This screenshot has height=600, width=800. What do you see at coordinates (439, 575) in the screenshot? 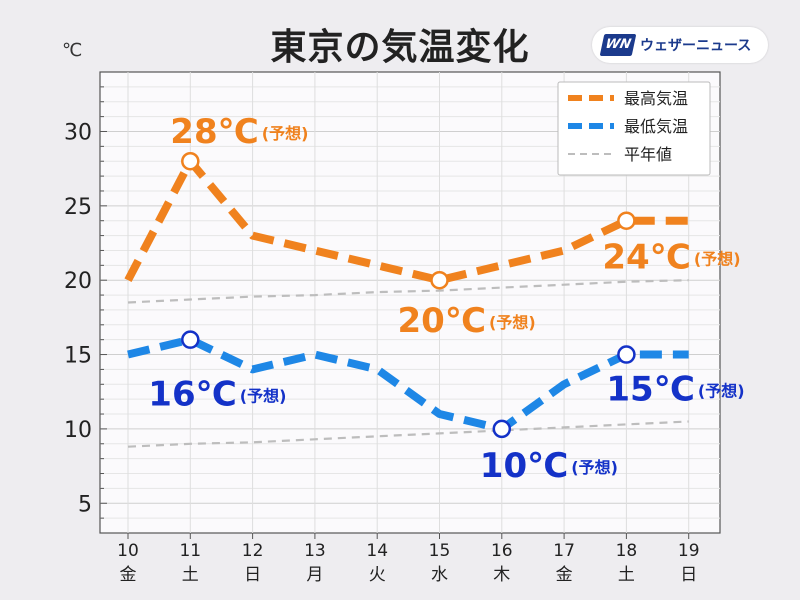
I see `x-tick-label-weekday: 水` at bounding box center [439, 575].